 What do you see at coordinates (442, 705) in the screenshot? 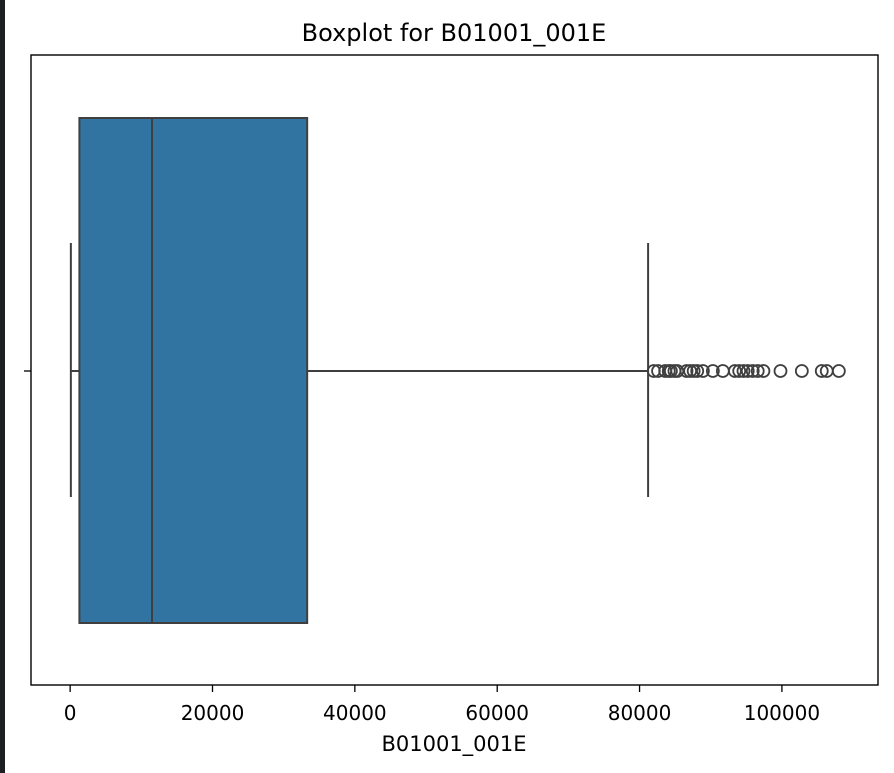
I see `x-axis: 0 20000 40000 60000 80000 100000` at bounding box center [442, 705].